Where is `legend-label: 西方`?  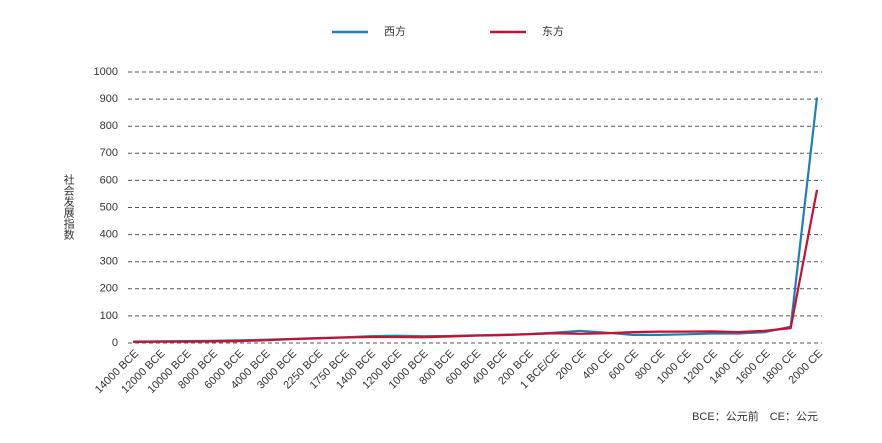
legend-label: 西方 is located at coordinates (395, 31).